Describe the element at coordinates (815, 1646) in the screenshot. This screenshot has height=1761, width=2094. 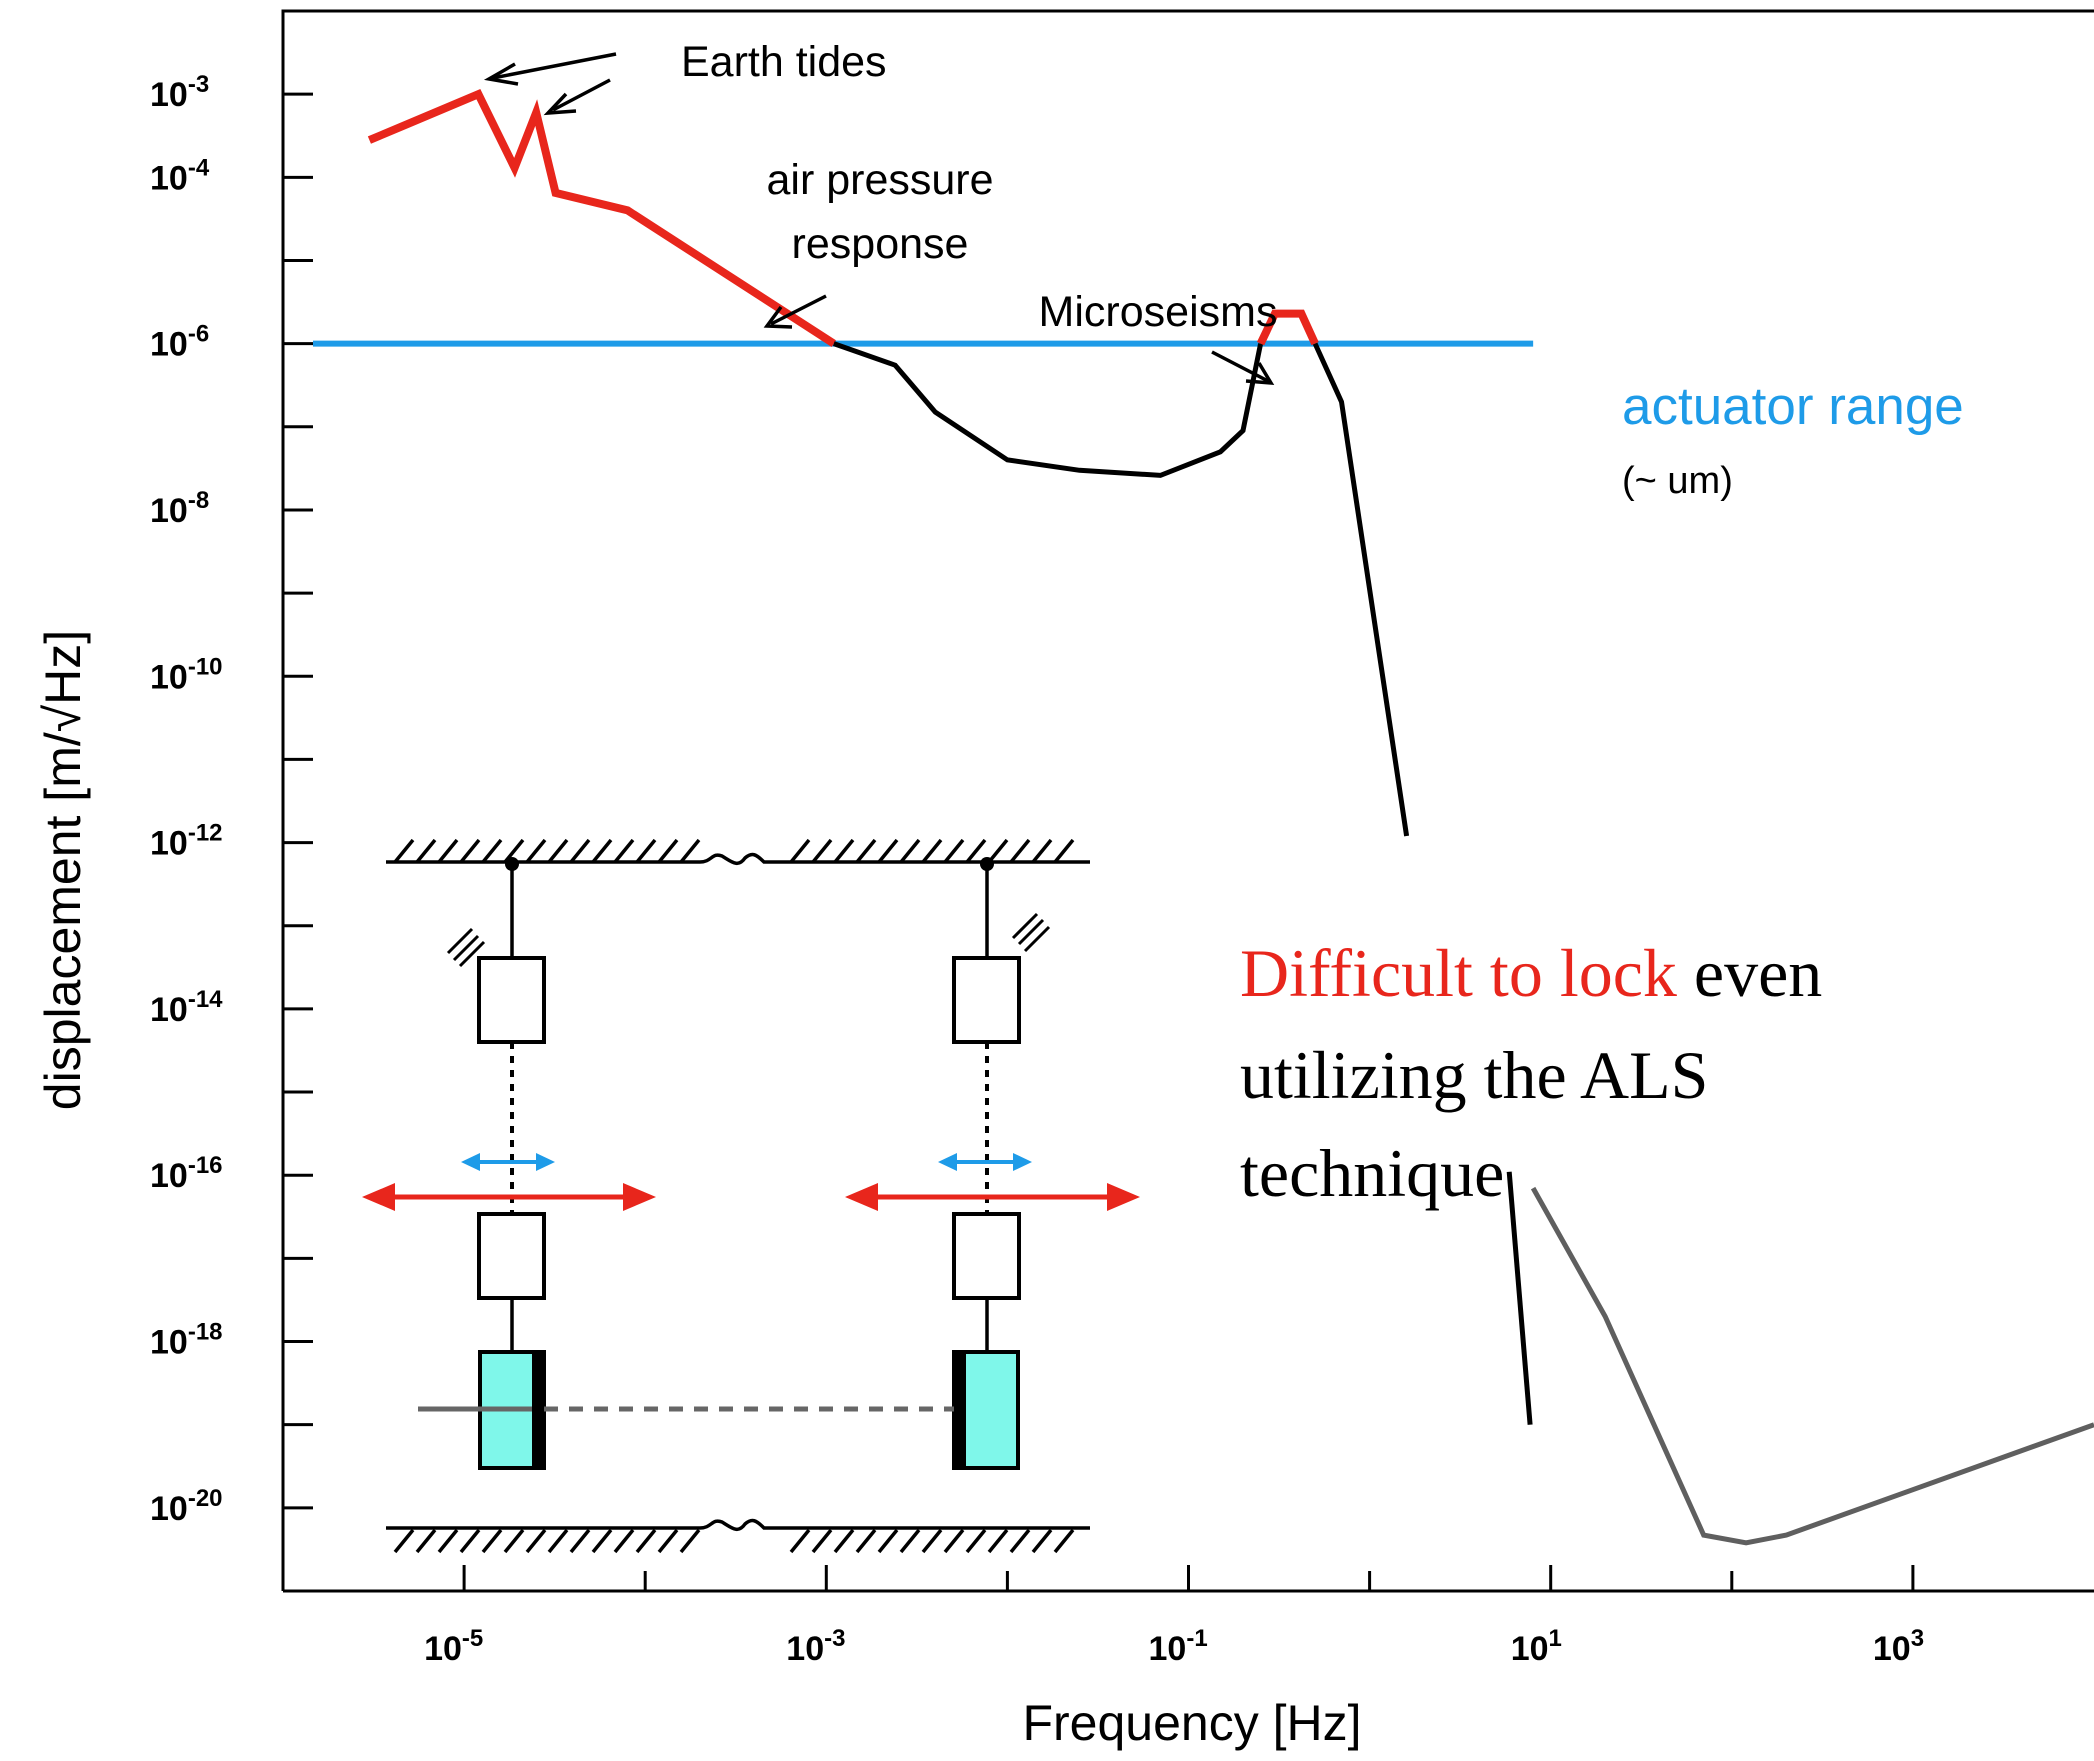
I see `x-tick-label: 10⁻³` at that location.